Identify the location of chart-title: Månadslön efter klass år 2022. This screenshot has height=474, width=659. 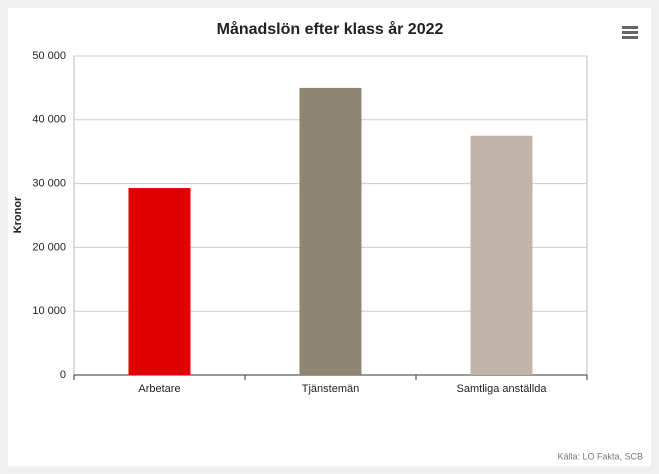
(330, 29).